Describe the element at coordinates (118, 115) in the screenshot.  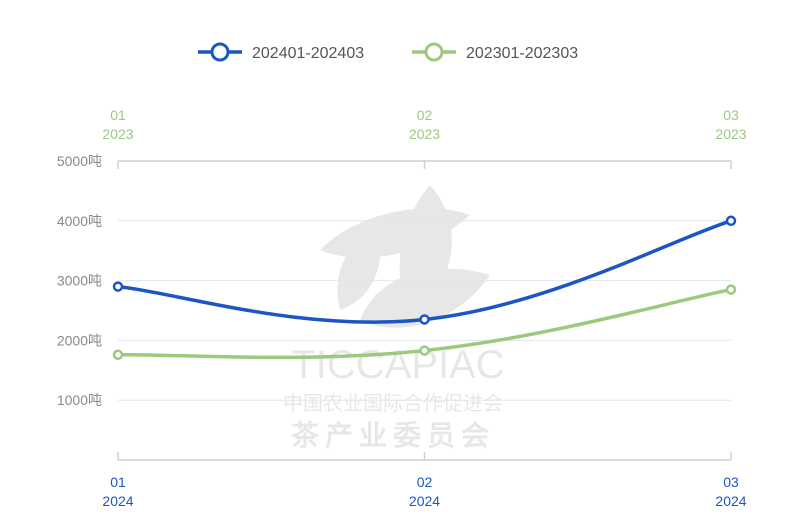
I see `x-top-month-label: 01` at that location.